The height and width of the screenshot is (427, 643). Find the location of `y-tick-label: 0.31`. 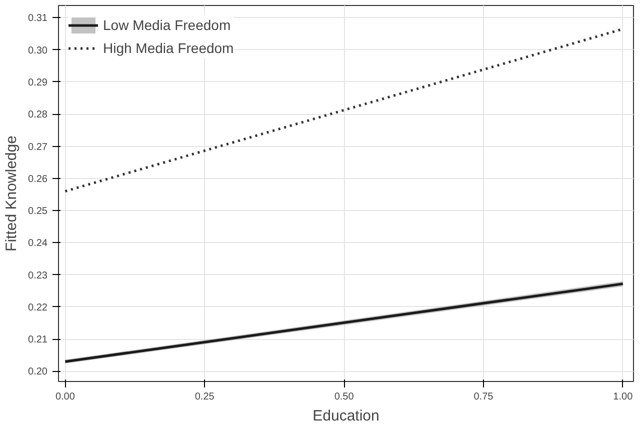

y-tick-label: 0.31 is located at coordinates (38, 18).